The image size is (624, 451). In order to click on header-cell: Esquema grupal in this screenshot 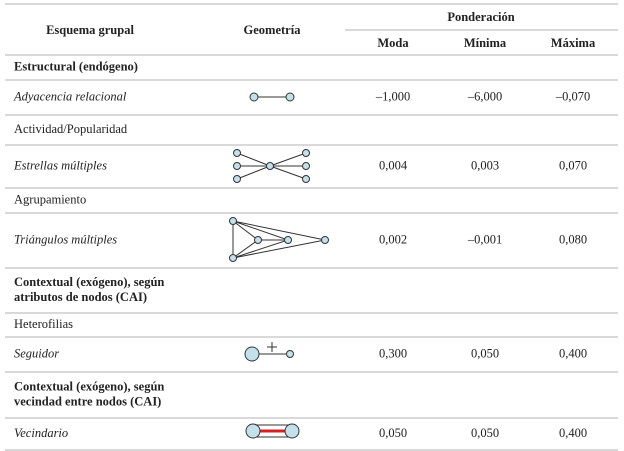, I will do `click(90, 30)`.